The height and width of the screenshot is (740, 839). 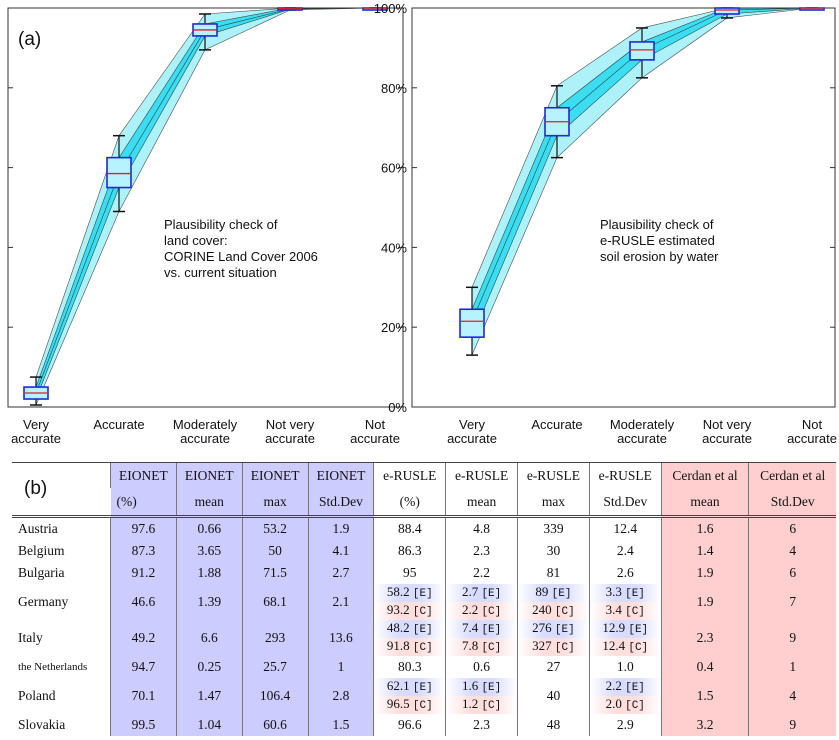 What do you see at coordinates (792, 602) in the screenshot?
I see `table-cell: 7` at bounding box center [792, 602].